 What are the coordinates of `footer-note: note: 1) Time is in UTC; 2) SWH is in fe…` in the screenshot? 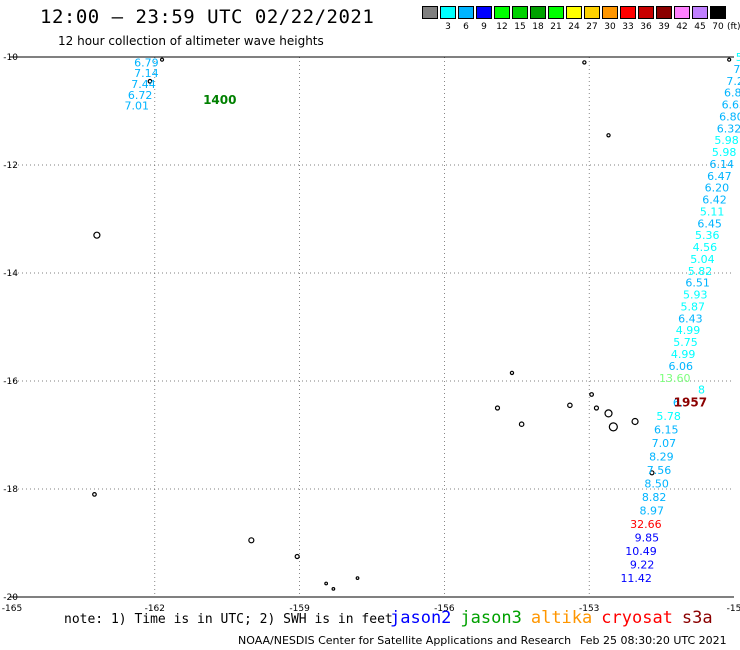 It's located at (228, 619).